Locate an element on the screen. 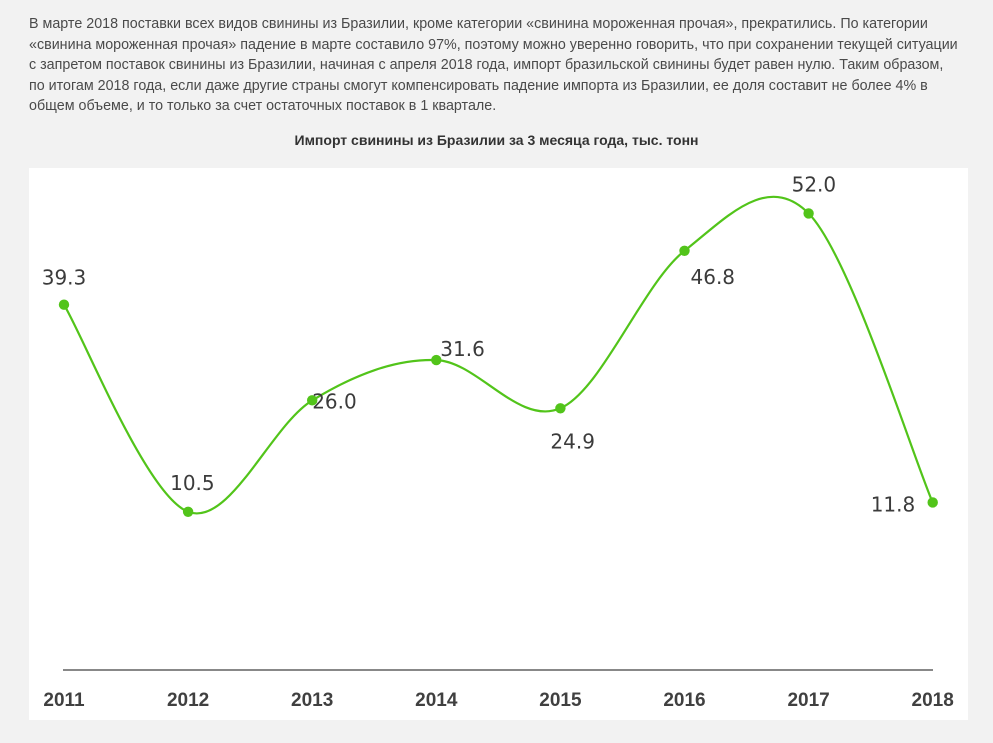 The image size is (993, 743). data-point-2015 is located at coordinates (560, 408).